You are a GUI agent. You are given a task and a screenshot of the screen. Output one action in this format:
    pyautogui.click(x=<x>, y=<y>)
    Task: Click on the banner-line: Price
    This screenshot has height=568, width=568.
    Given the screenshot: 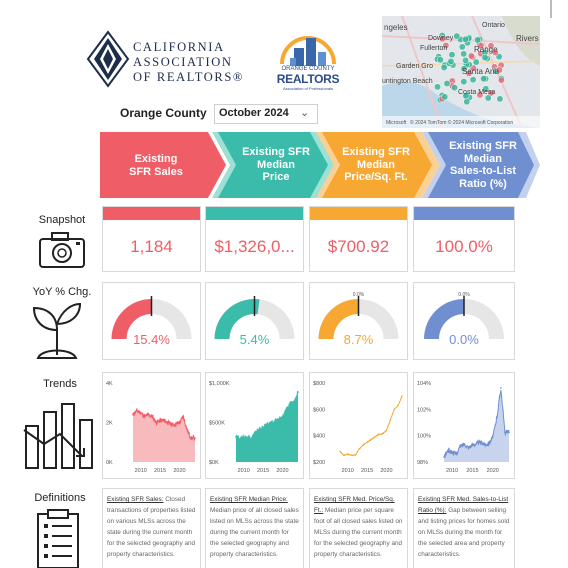 What is the action you would take?
    pyautogui.click(x=276, y=177)
    